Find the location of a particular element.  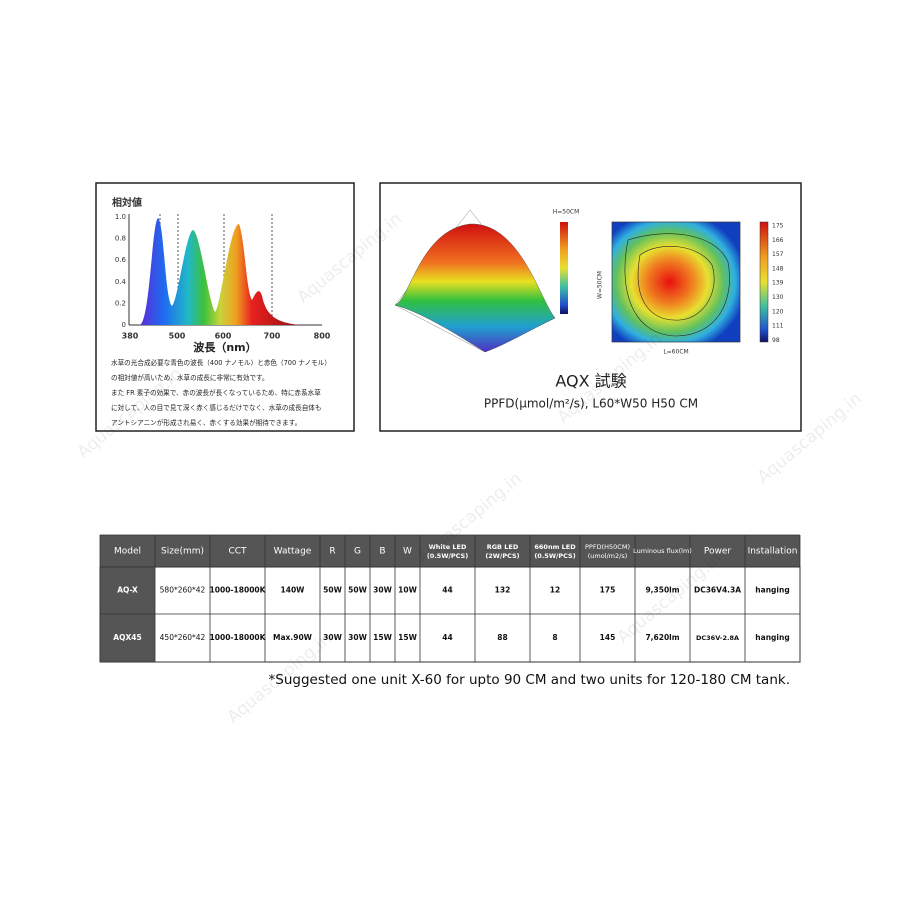

table-cell: G is located at coordinates (357, 552).